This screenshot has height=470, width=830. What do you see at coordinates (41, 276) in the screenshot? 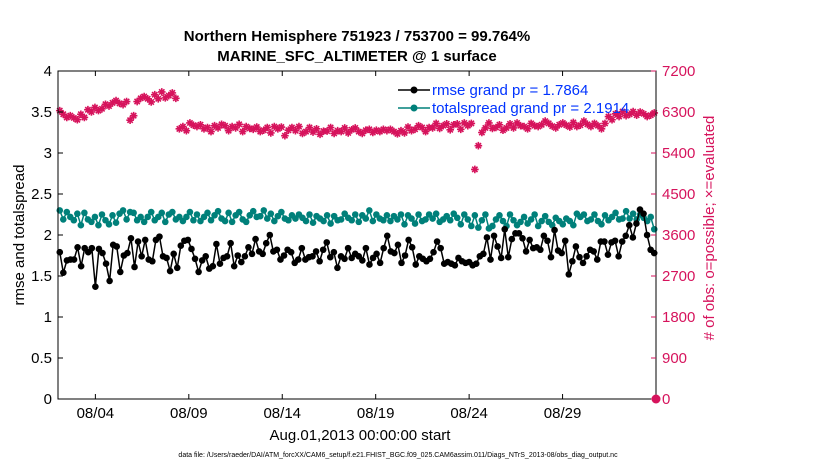
I see `y-tick-label-left: 1.5` at bounding box center [41, 276].